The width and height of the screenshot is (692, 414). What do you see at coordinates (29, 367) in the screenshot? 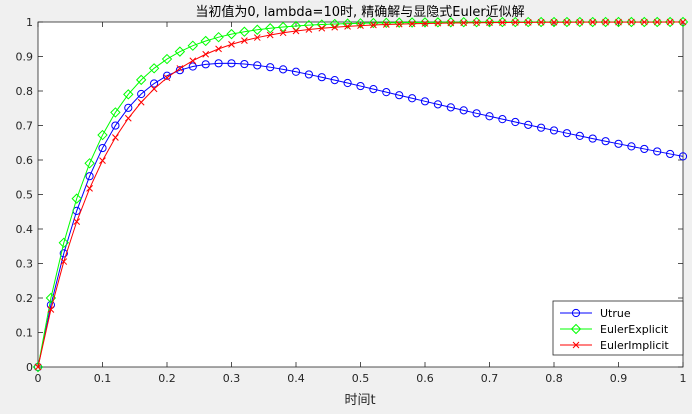
I see `y-tick-label: 0` at bounding box center [29, 367].